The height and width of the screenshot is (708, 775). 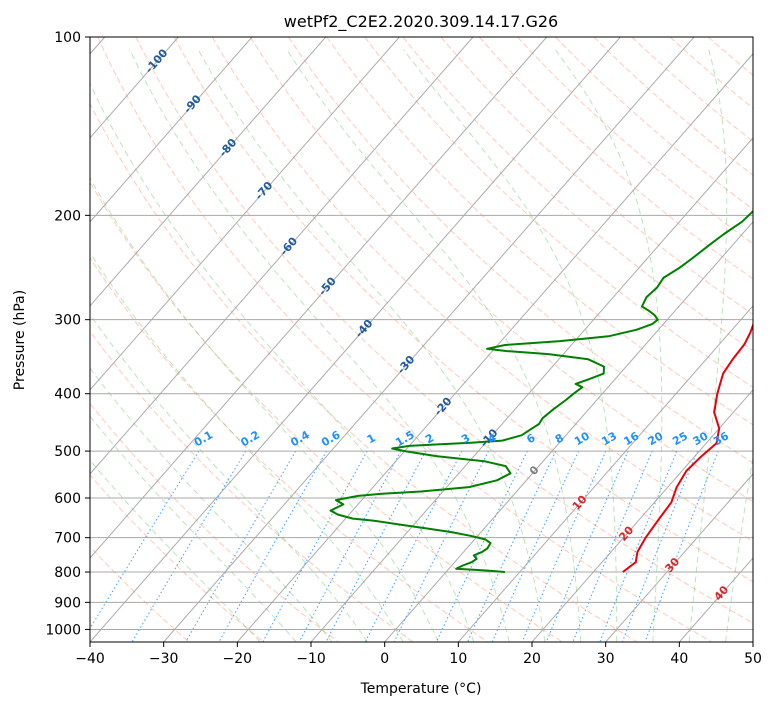 What do you see at coordinates (559, 438) in the screenshot?
I see `line-label: 8` at bounding box center [559, 438].